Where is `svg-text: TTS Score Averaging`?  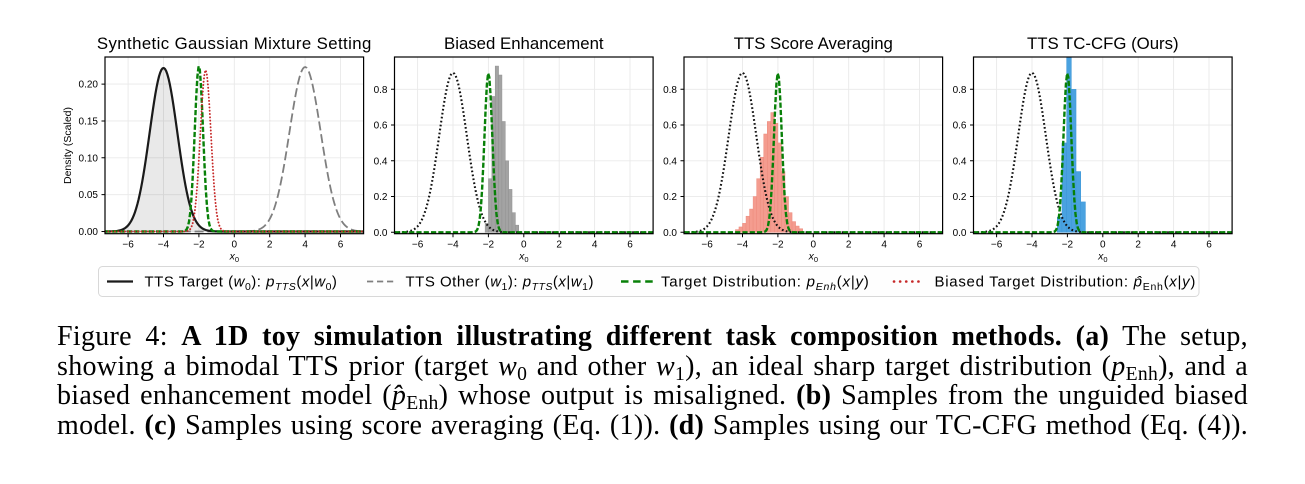
svg-text: TTS Score Averaging is located at coordinates (813, 43).